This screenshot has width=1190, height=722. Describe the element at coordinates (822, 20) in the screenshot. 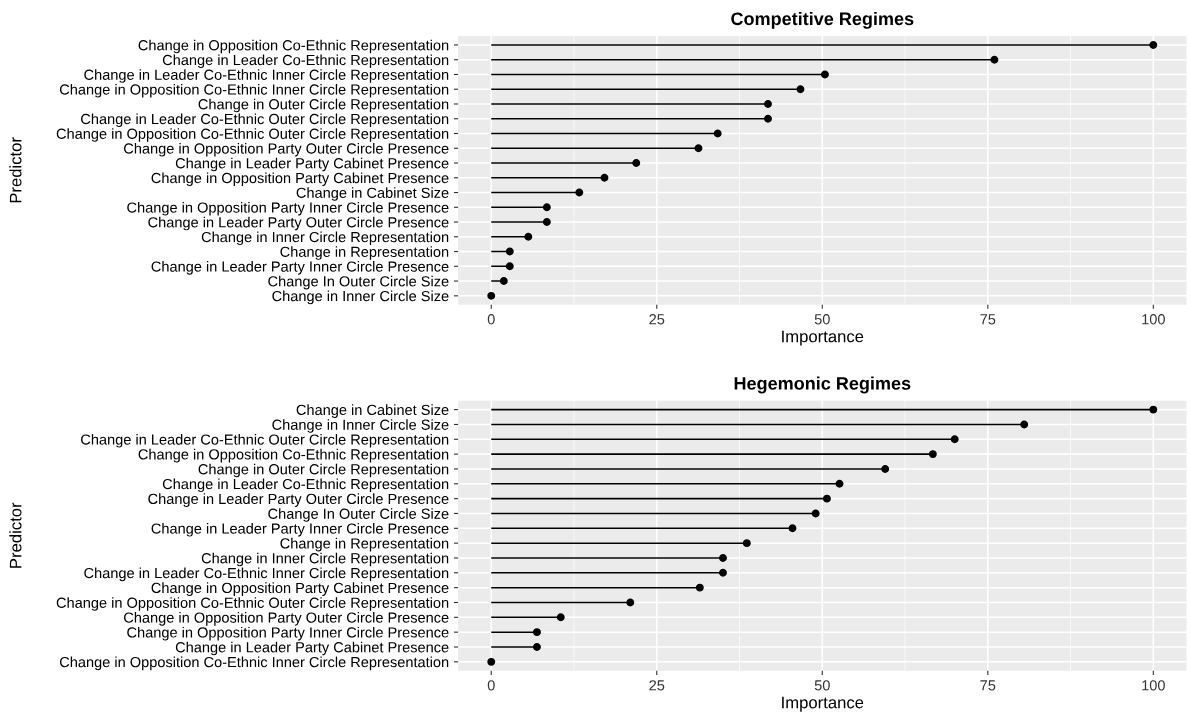

I see `chart-title: Competitive Regimes` at that location.